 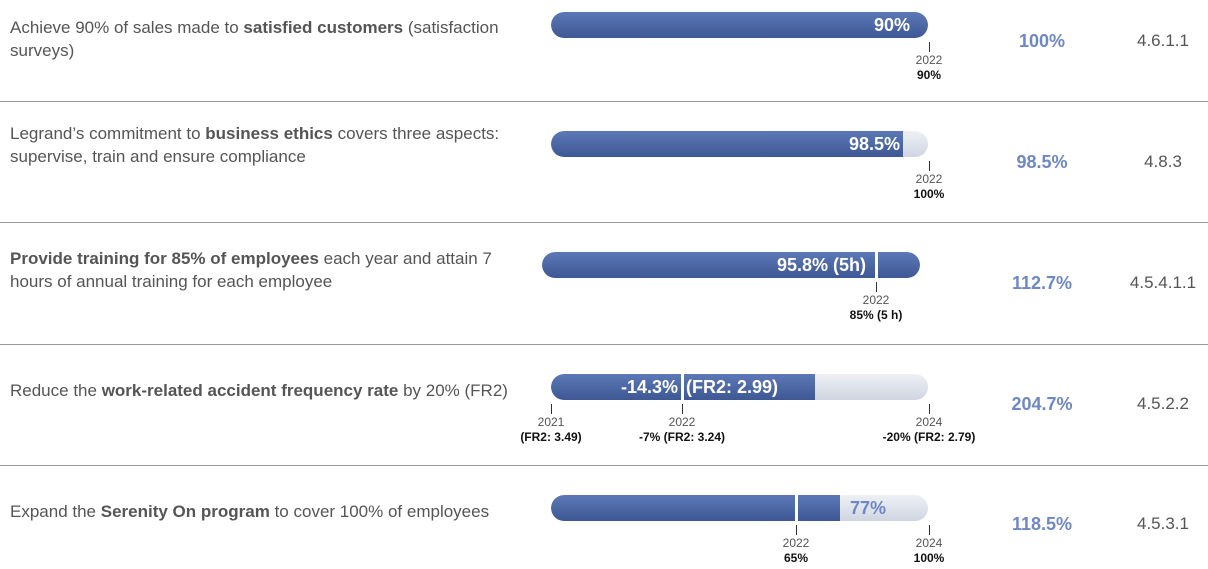 I want to click on bar-label: 77%, so click(x=868, y=508).